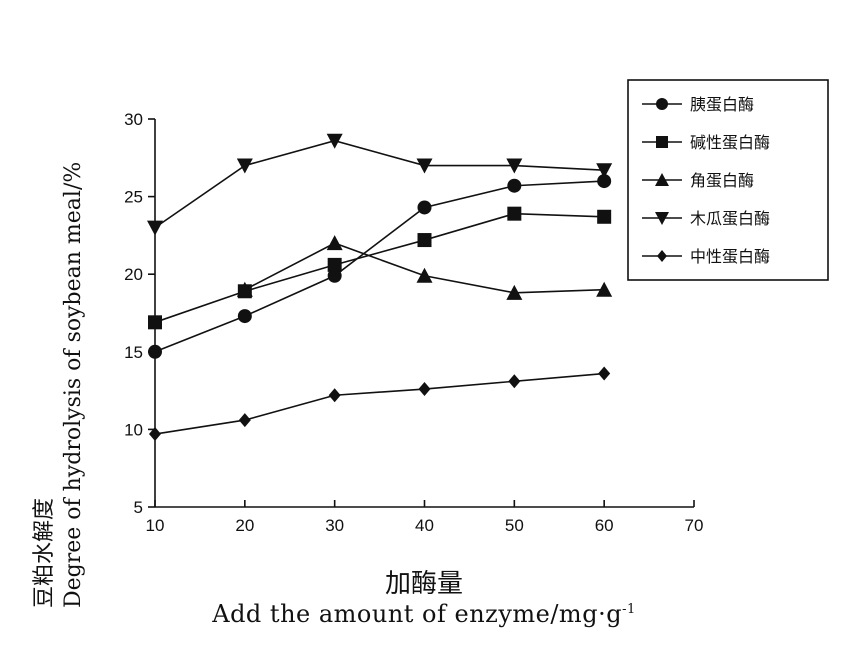 The width and height of the screenshot is (848, 649). I want to click on x-tick-label: 70, so click(694, 525).